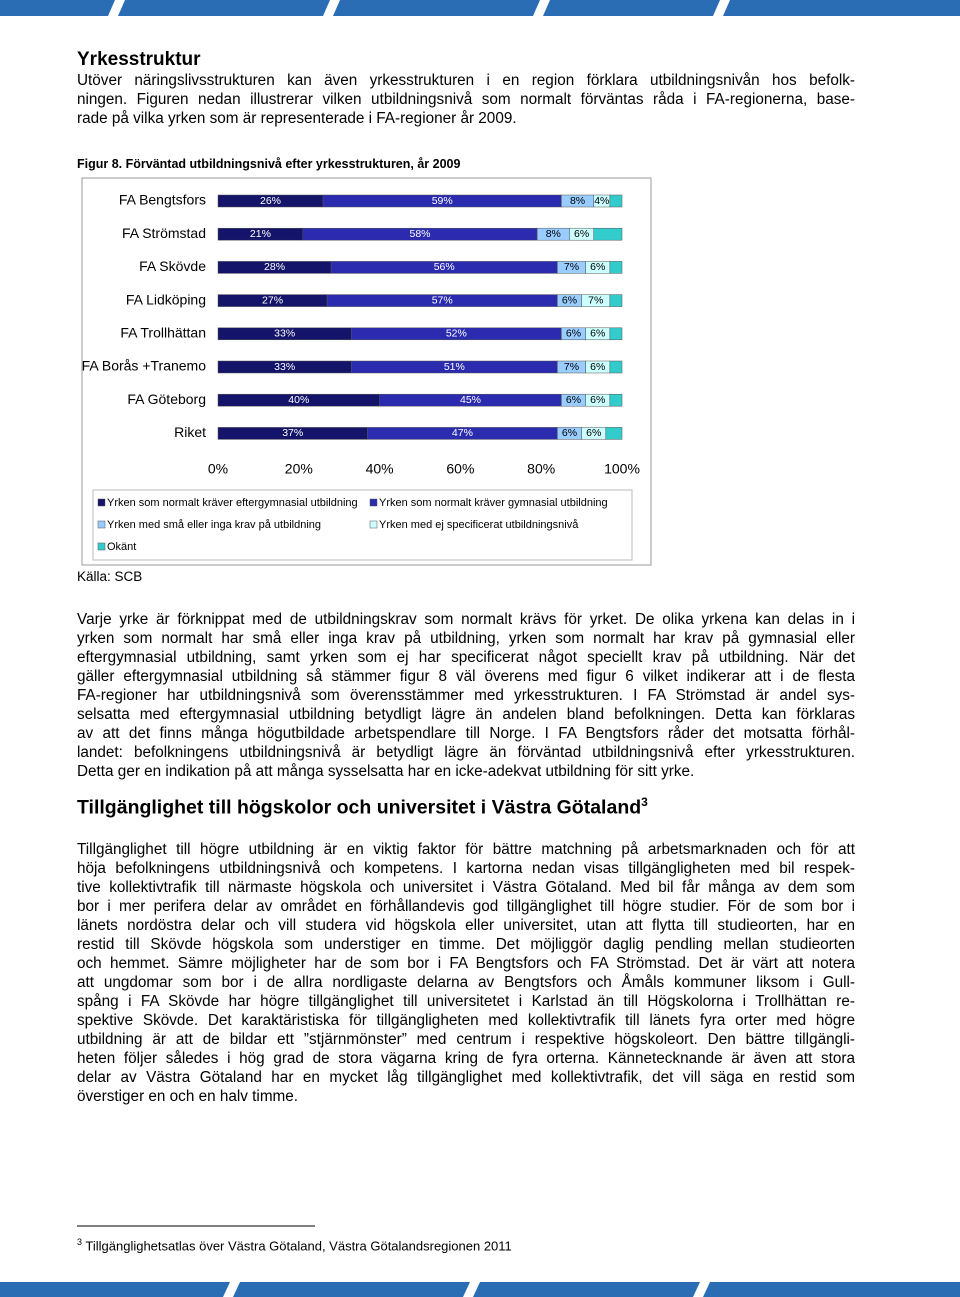 This screenshot has width=960, height=1297. Describe the element at coordinates (462, 433) in the screenshot. I see `value-label: 47%` at that location.